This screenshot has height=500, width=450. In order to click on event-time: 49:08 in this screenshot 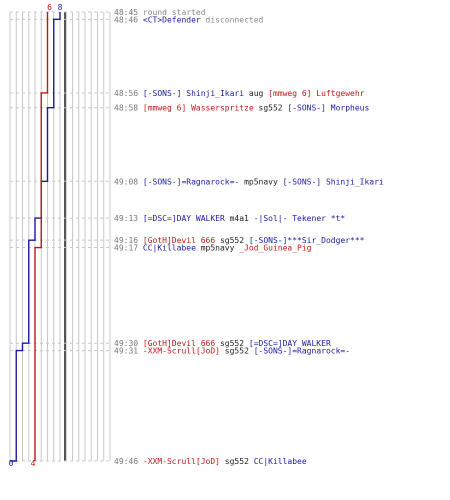, I will do `click(128, 181)`.